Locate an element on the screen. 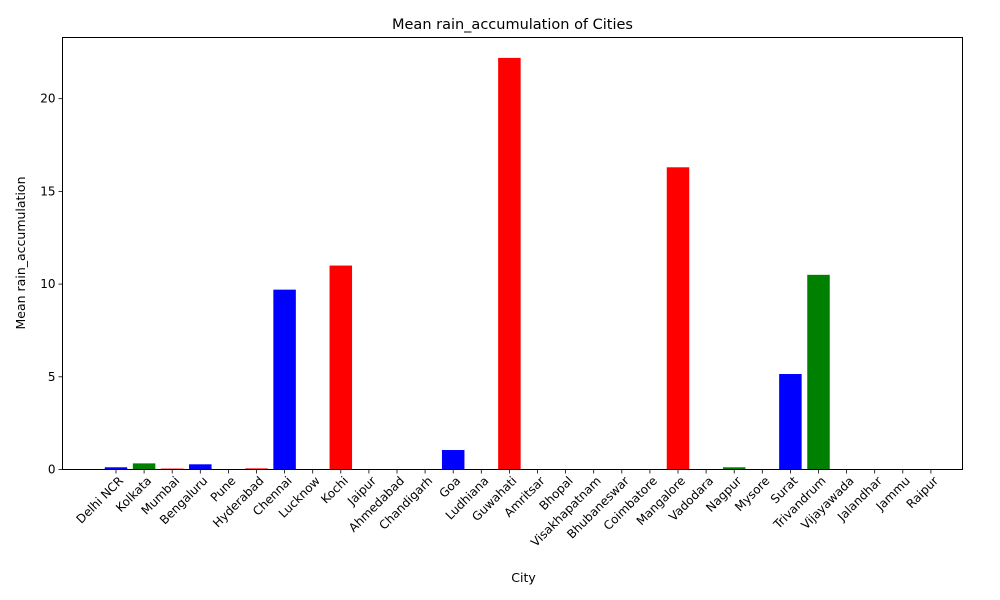 This screenshot has height=600, width=1000. bar-delhi-ncr is located at coordinates (116, 468).